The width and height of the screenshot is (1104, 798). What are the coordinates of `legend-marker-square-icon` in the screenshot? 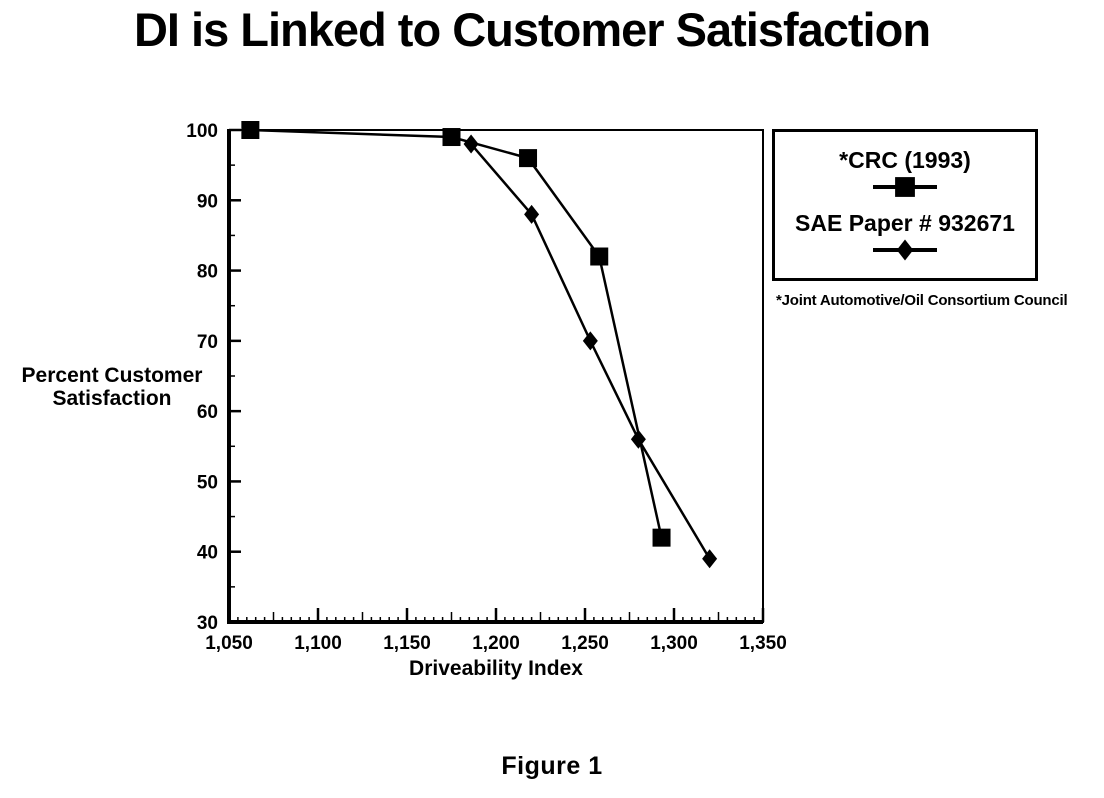 It's located at (905, 186).